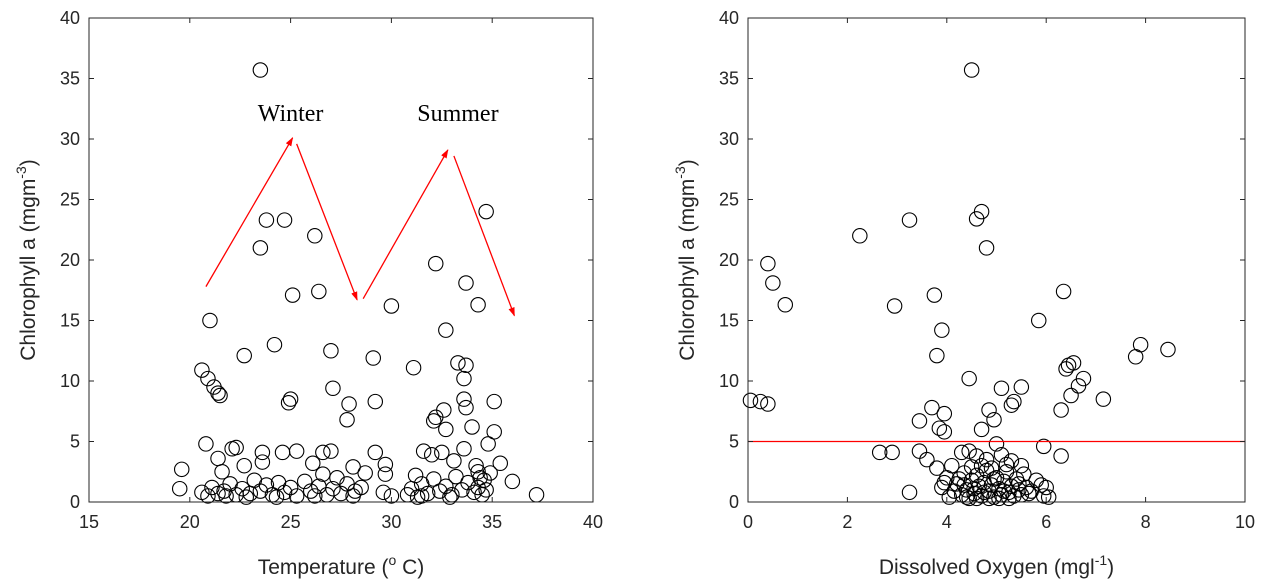 The image size is (1270, 586). Describe the element at coordinates (341, 565) in the screenshot. I see `temperature-x-axis-label: Temperature (o C)` at that location.